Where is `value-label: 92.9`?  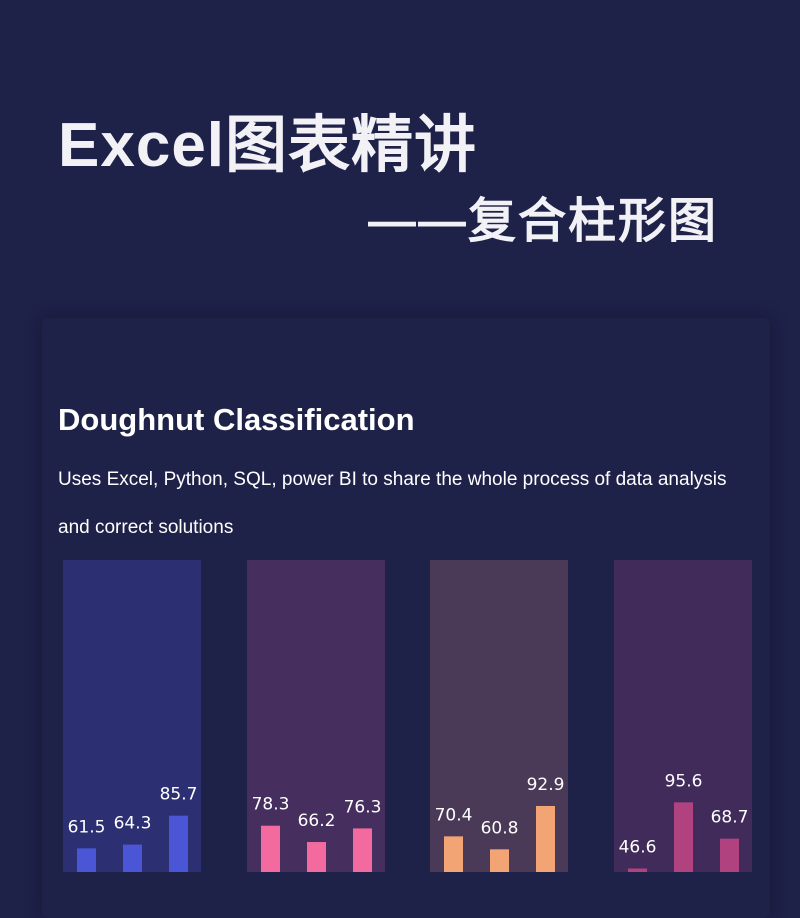 value-label: 92.9 is located at coordinates (546, 785).